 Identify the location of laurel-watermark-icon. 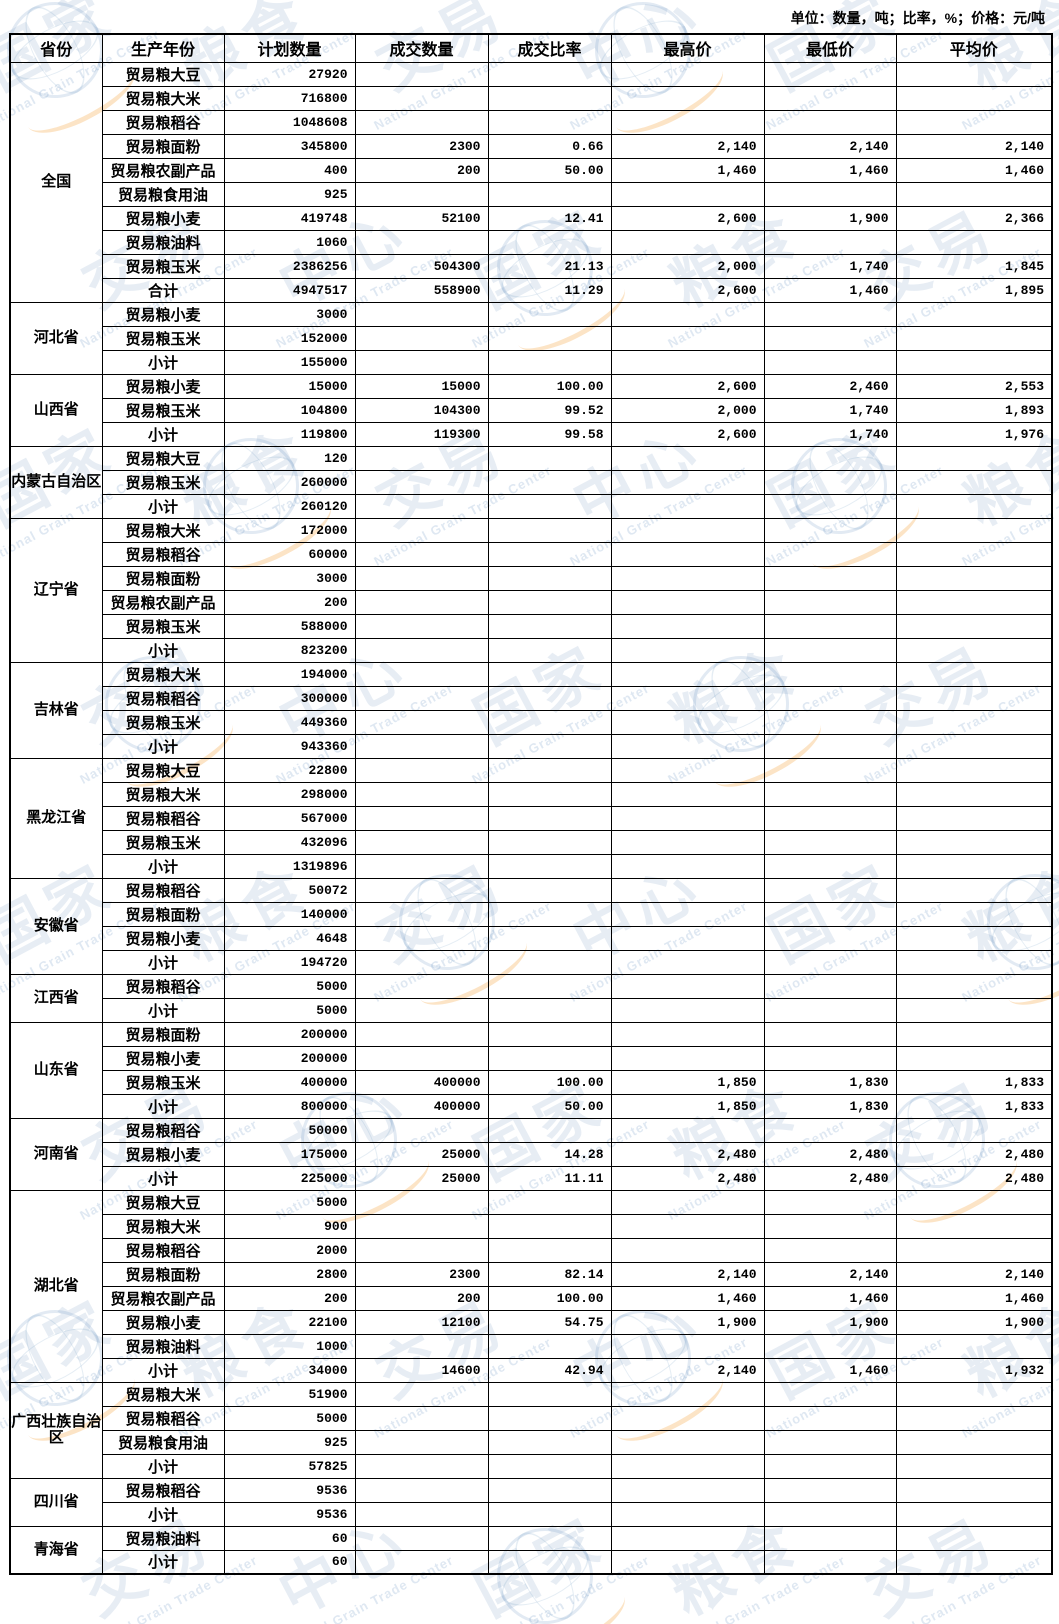
(571, 1600).